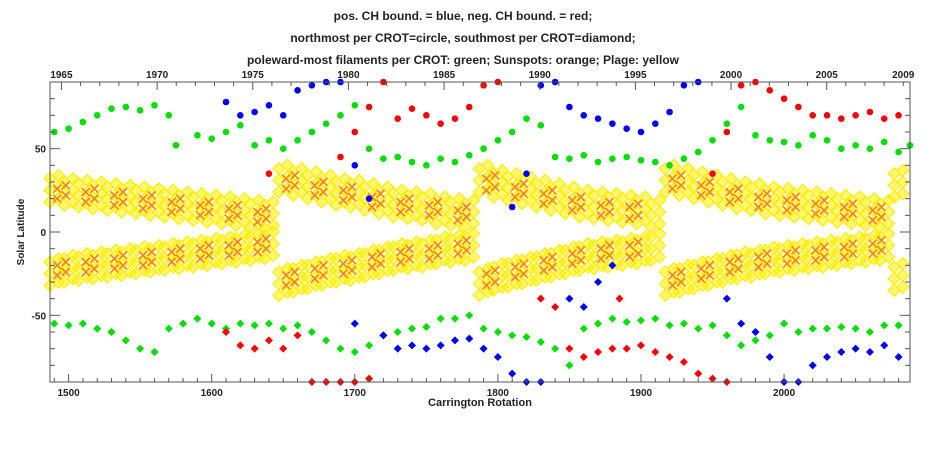 Image resolution: width=926 pixels, height=468 pixels. Describe the element at coordinates (355, 393) in the screenshot. I see `x-tick-label: 1700` at that location.